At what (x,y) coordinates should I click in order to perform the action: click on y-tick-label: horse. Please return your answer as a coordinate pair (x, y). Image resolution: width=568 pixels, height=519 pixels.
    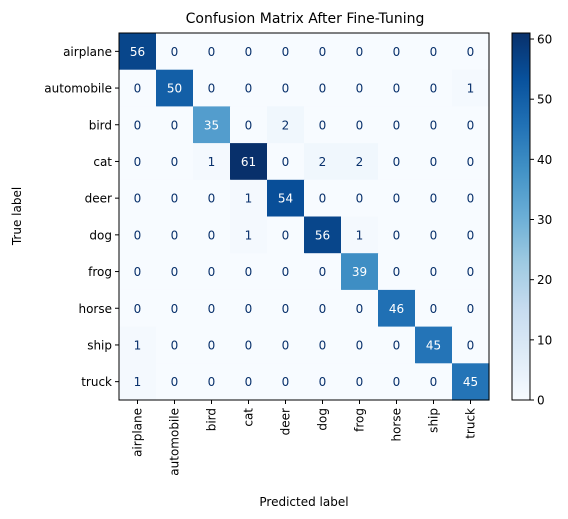
    Looking at the image, I should click on (95, 309).